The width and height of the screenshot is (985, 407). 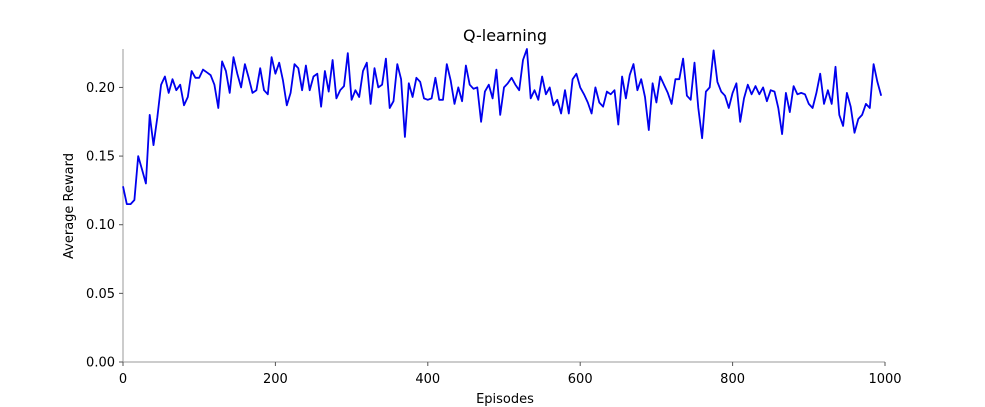 I want to click on x-tick-label: 1000, so click(x=884, y=379).